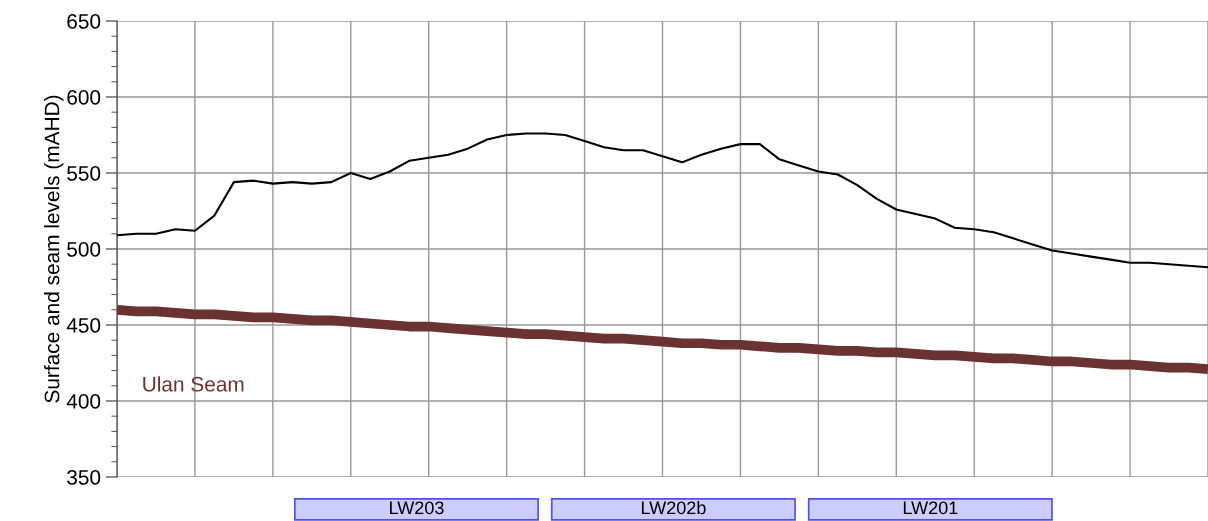 This screenshot has height=521, width=1208. What do you see at coordinates (673, 507) in the screenshot?
I see `text: LW202b` at bounding box center [673, 507].